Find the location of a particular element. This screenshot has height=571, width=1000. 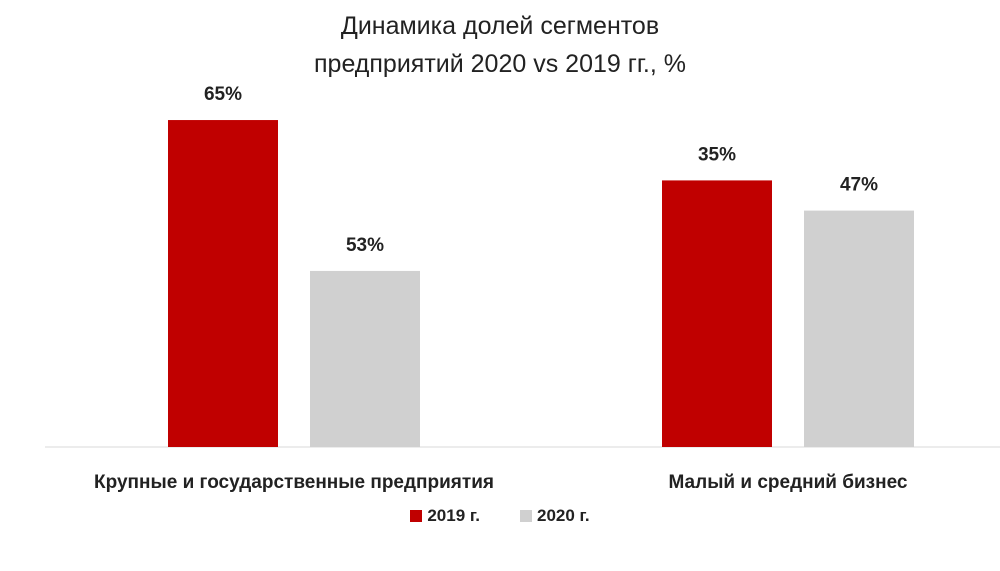

data-label: 47% is located at coordinates (859, 185).